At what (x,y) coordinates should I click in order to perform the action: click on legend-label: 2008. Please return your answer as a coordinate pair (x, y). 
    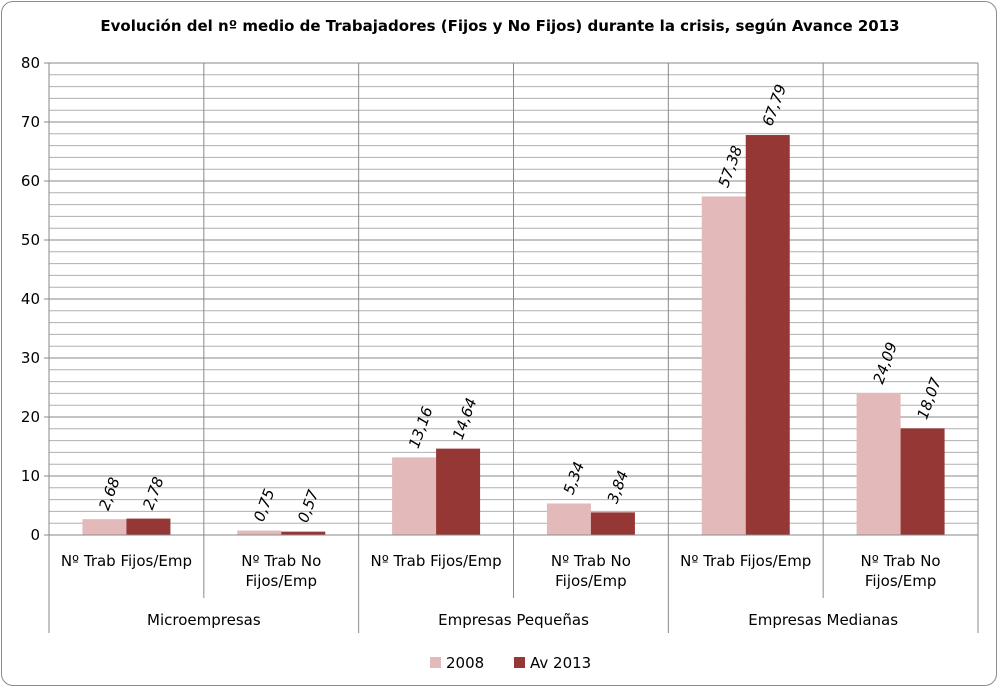
    Looking at the image, I should click on (465, 663).